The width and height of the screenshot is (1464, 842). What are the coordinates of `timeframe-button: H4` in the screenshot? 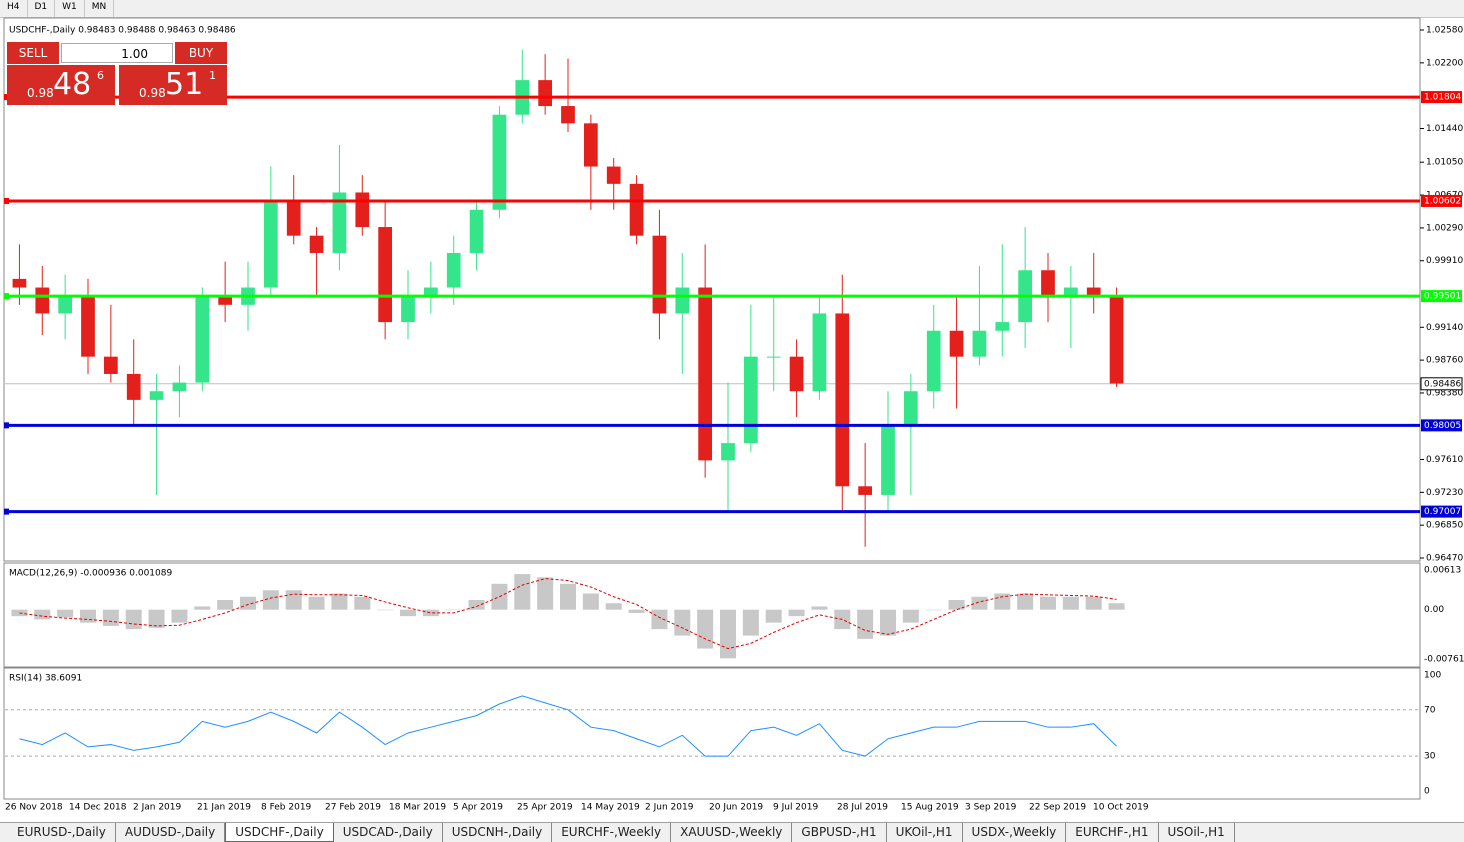 It's located at (14, 8).